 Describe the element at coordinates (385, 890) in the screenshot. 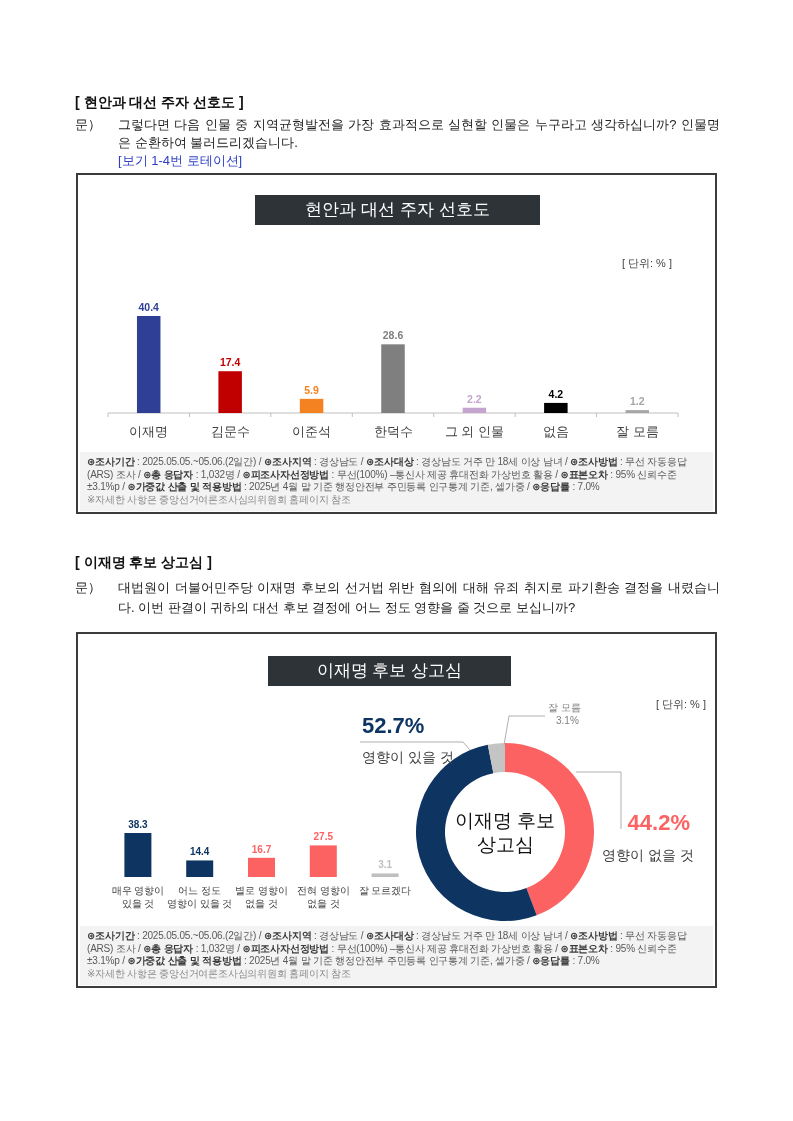

I see `x-tick-label: 잘 모르겠다` at that location.